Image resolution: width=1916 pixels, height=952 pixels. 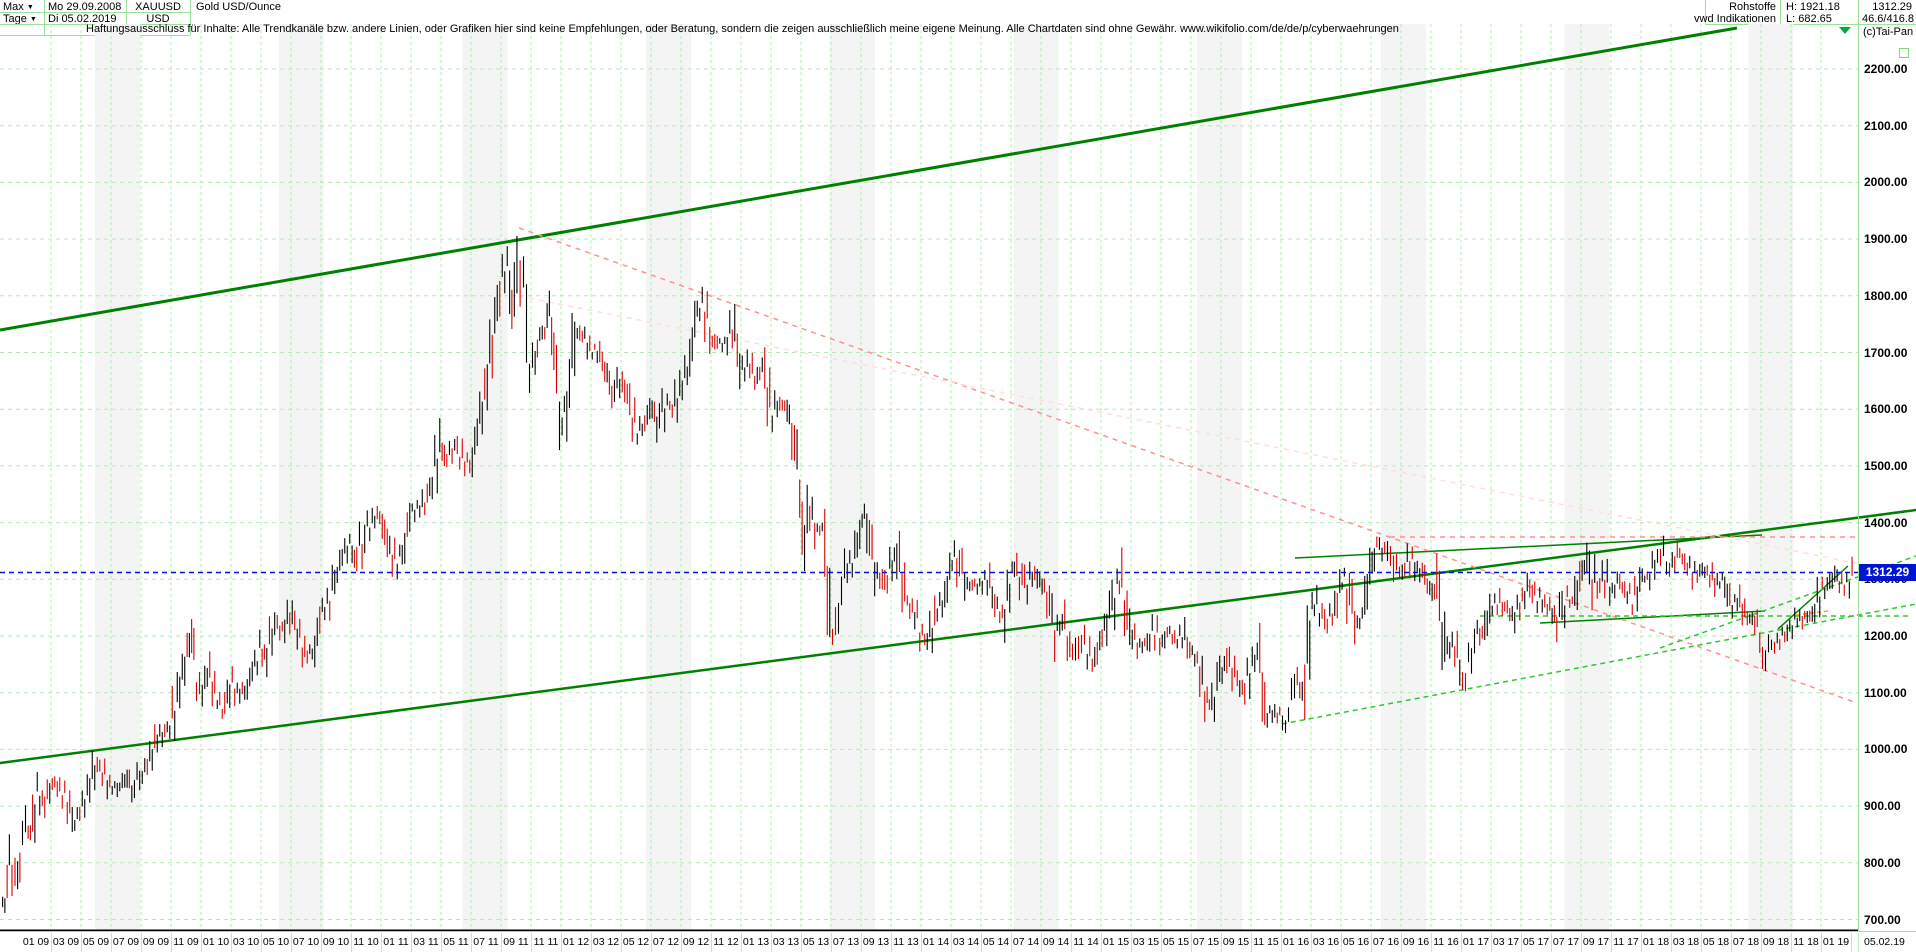 I want to click on date-axis-label: 09 16, so click(x=1416, y=942).